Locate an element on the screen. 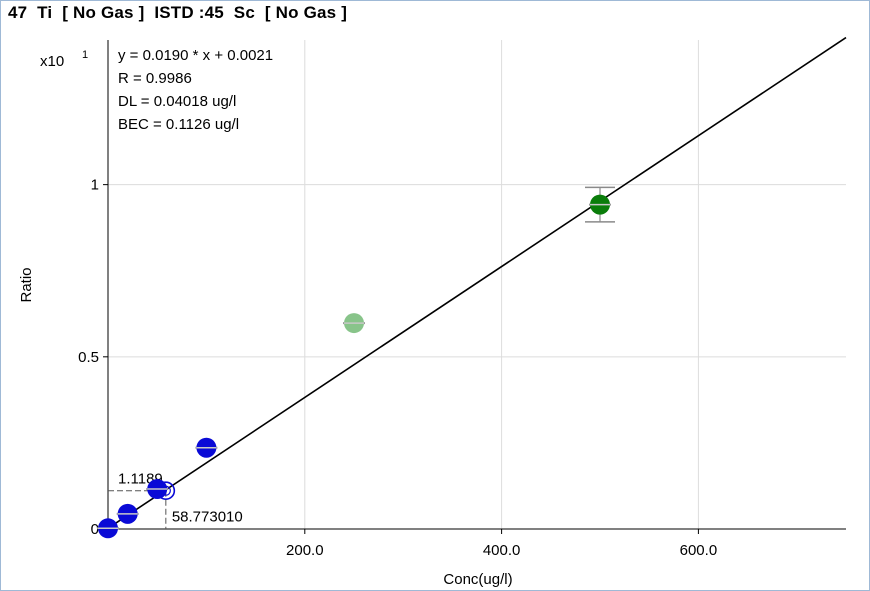  x-tick-label: 400.0 is located at coordinates (502, 550).